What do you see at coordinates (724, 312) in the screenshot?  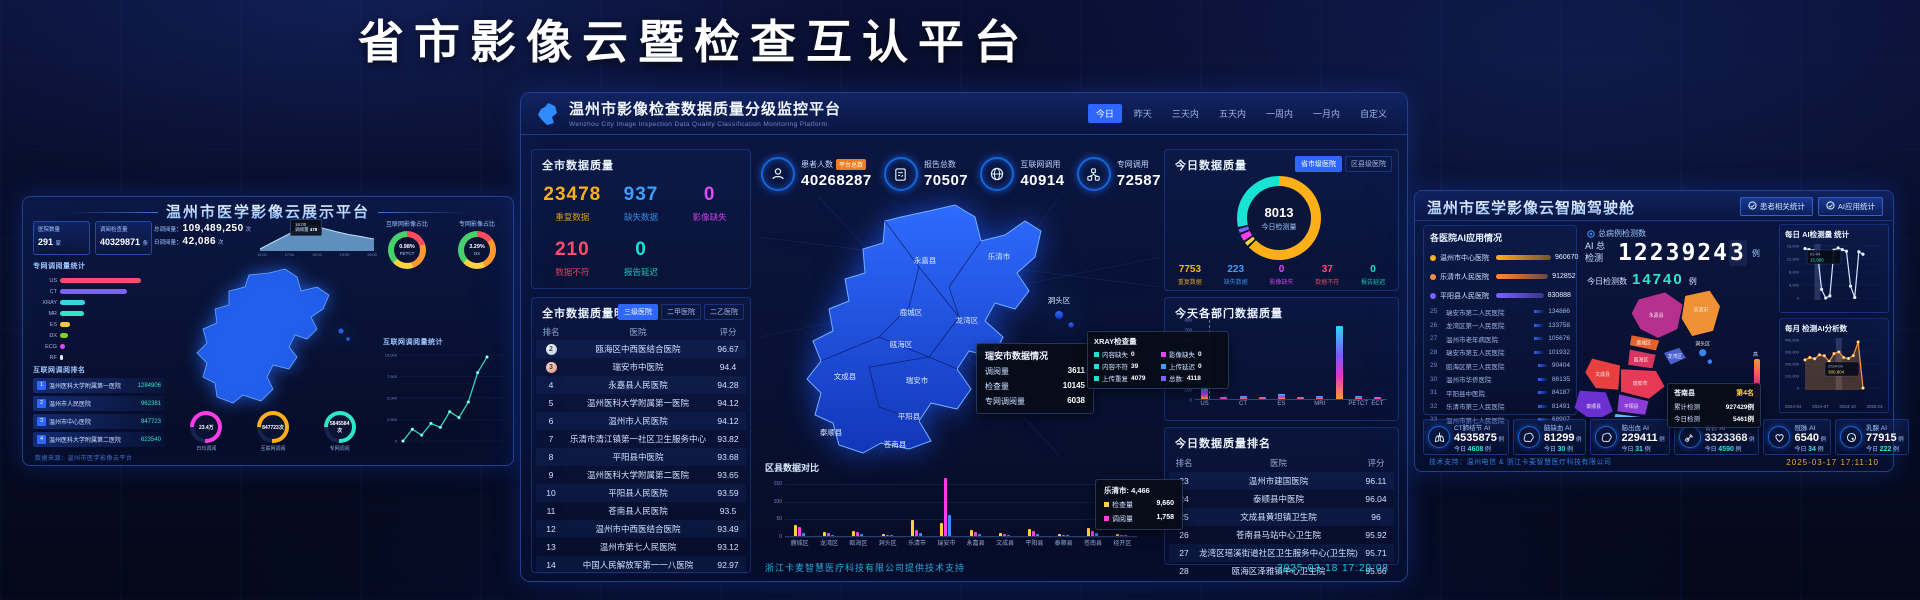 I see `tab-二乙医院: 二乙医院` at bounding box center [724, 312].